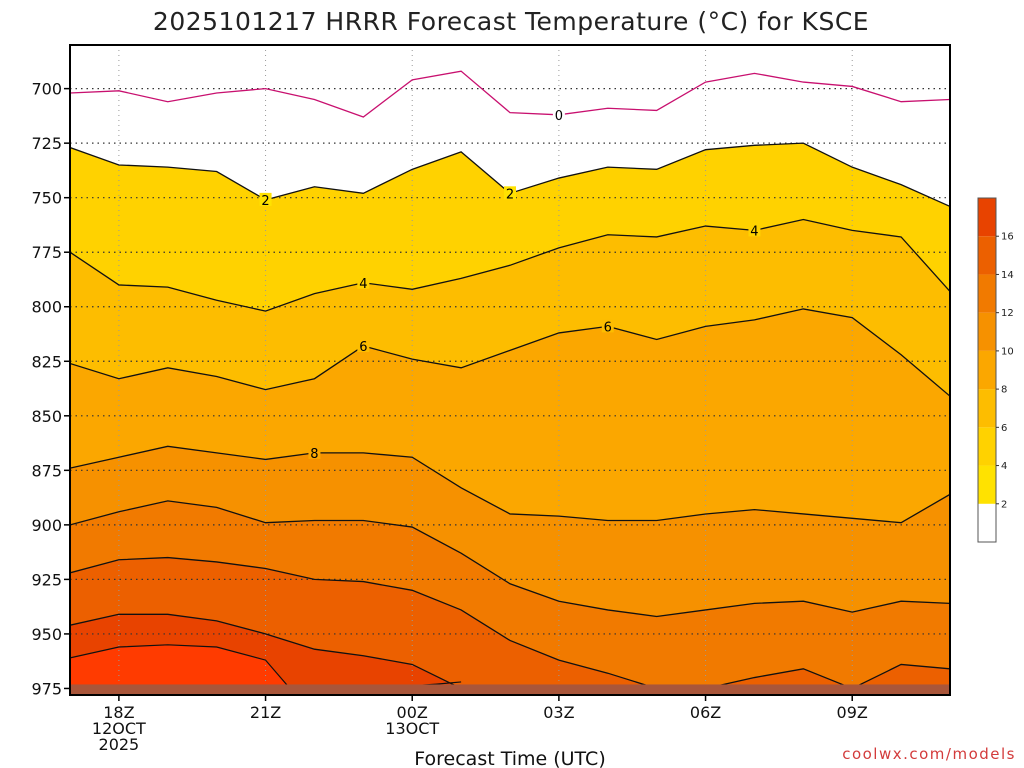 Image resolution: width=1024 pixels, height=768 pixels. I want to click on y-tick-label: 900, so click(46, 525).